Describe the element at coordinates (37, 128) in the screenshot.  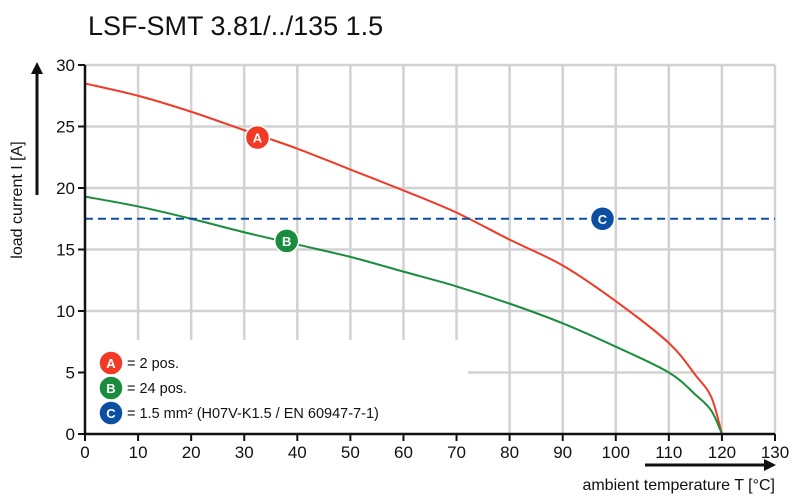
I see `y-axis-arrow` at that location.